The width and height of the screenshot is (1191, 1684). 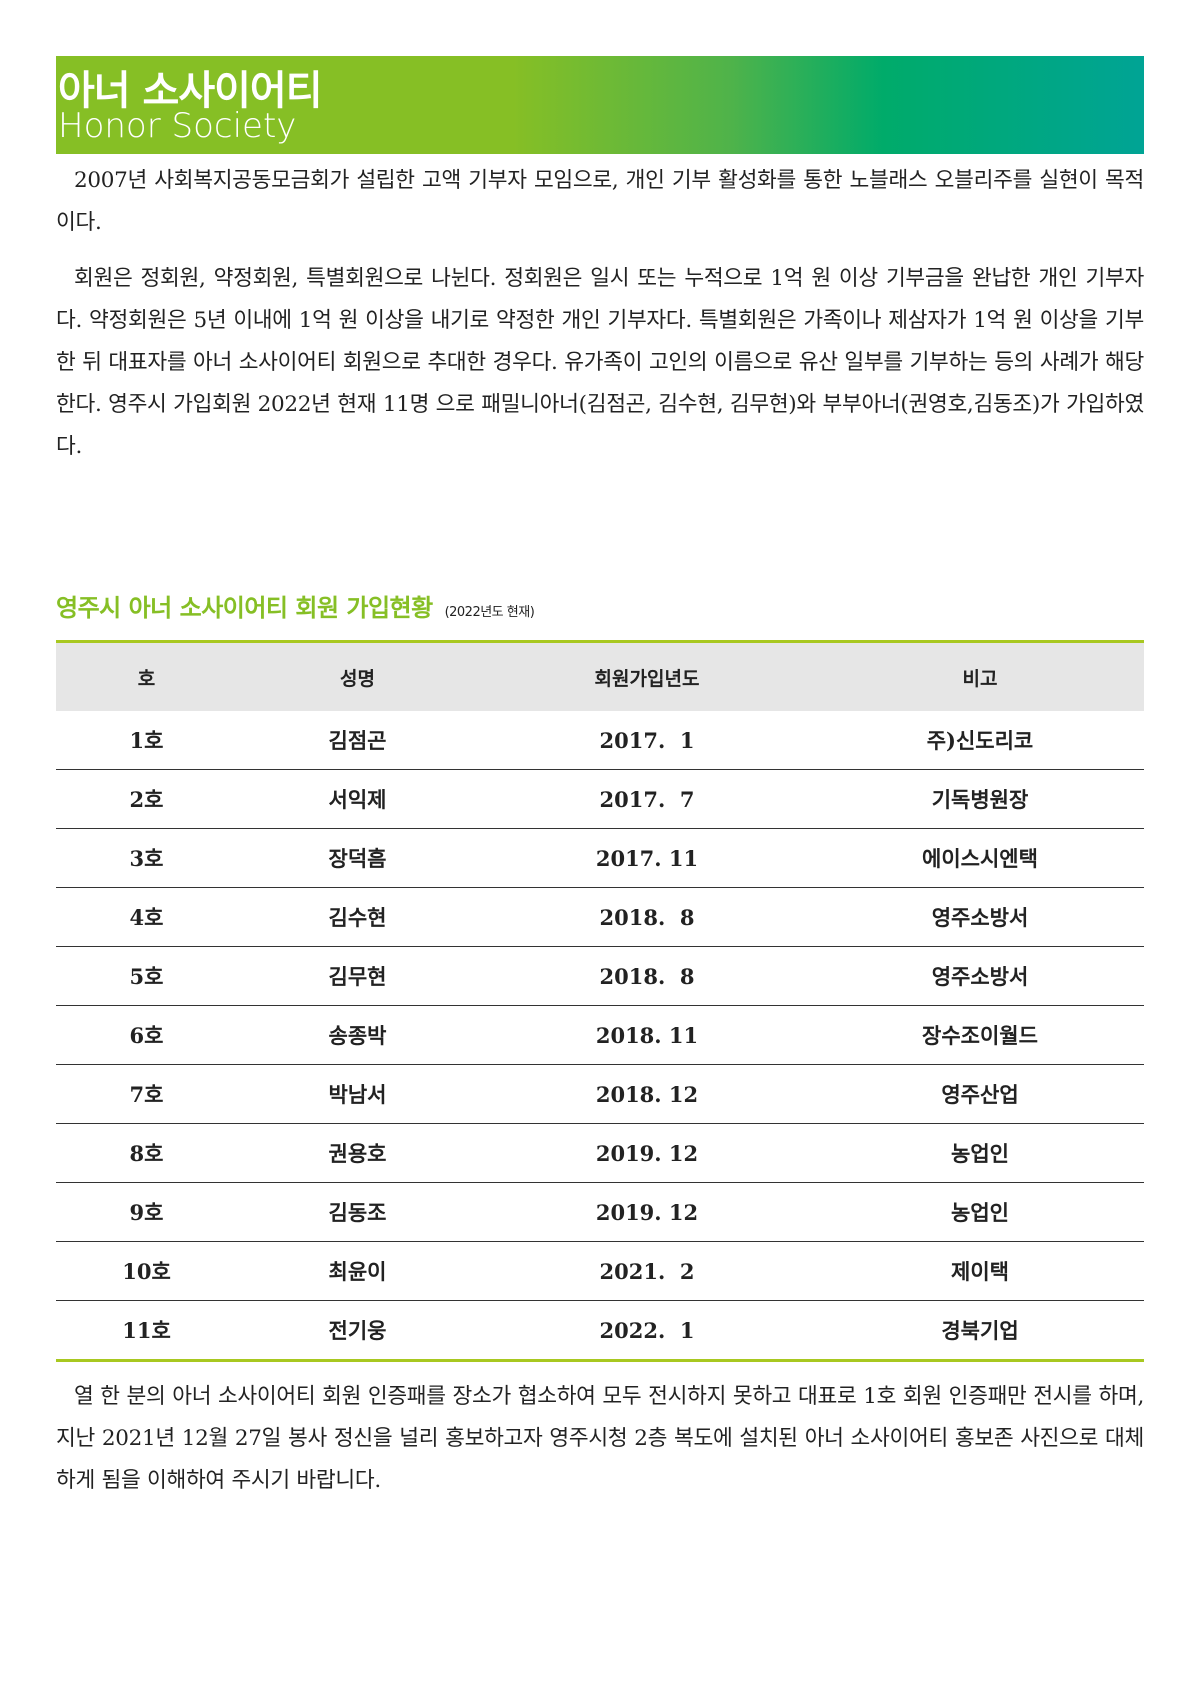 I want to click on table-row: 5호 김무현 2018. 8 영주소방서, so click(x=600, y=976).